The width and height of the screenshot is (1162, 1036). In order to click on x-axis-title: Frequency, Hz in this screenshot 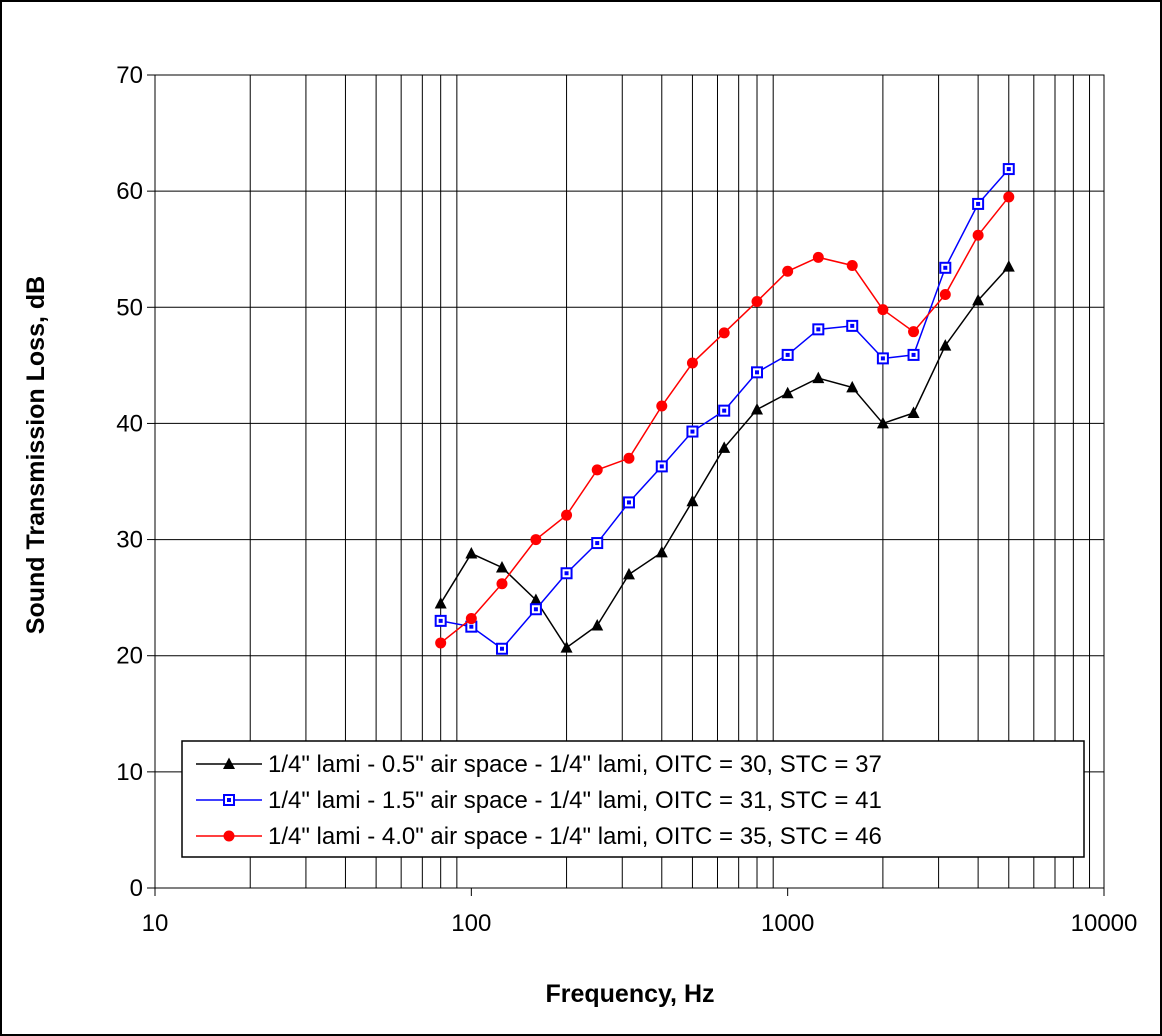, I will do `click(629, 994)`.